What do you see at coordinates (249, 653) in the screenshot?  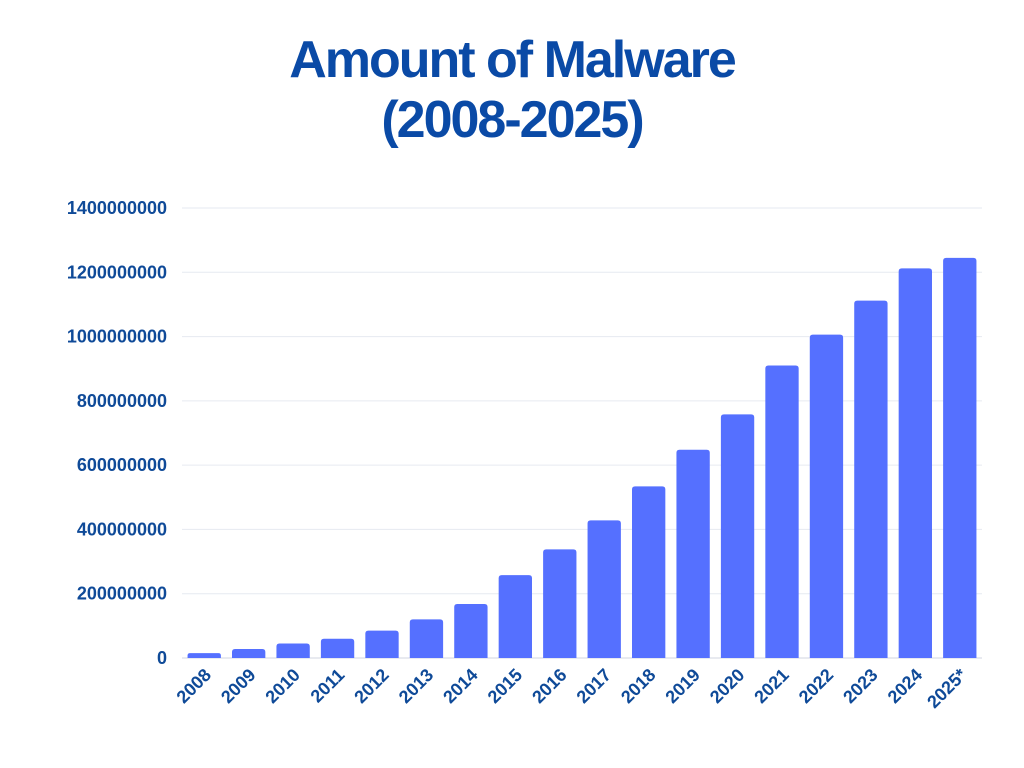 I see `bar-2009` at bounding box center [249, 653].